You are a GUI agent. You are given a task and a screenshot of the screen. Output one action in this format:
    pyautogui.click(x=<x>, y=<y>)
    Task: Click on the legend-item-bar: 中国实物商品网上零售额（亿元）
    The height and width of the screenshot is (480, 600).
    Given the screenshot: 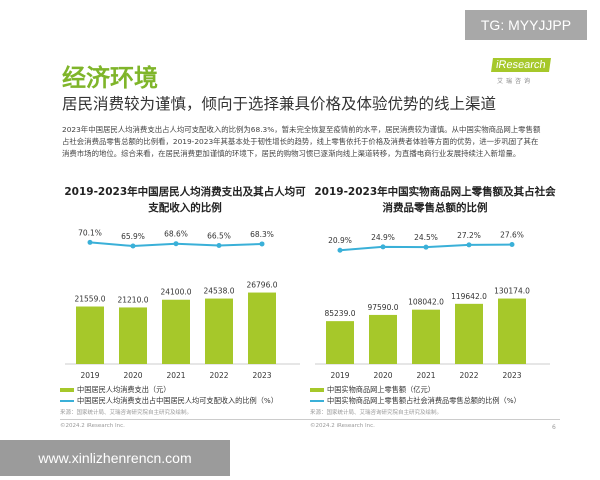 What is the action you would take?
    pyautogui.click(x=435, y=389)
    